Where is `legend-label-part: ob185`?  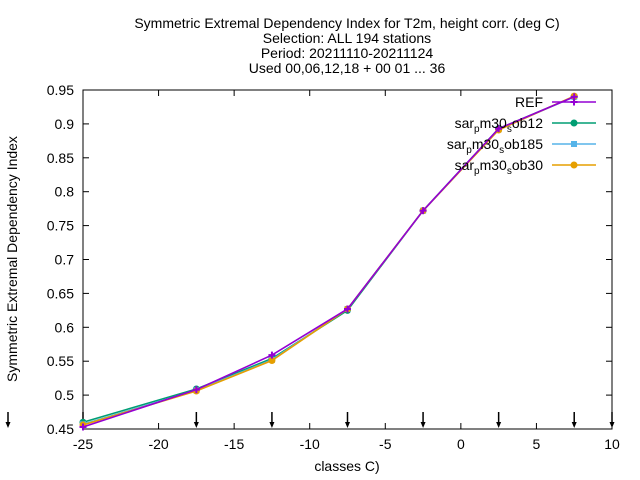 legend-label-part: ob185 is located at coordinates (523, 144).